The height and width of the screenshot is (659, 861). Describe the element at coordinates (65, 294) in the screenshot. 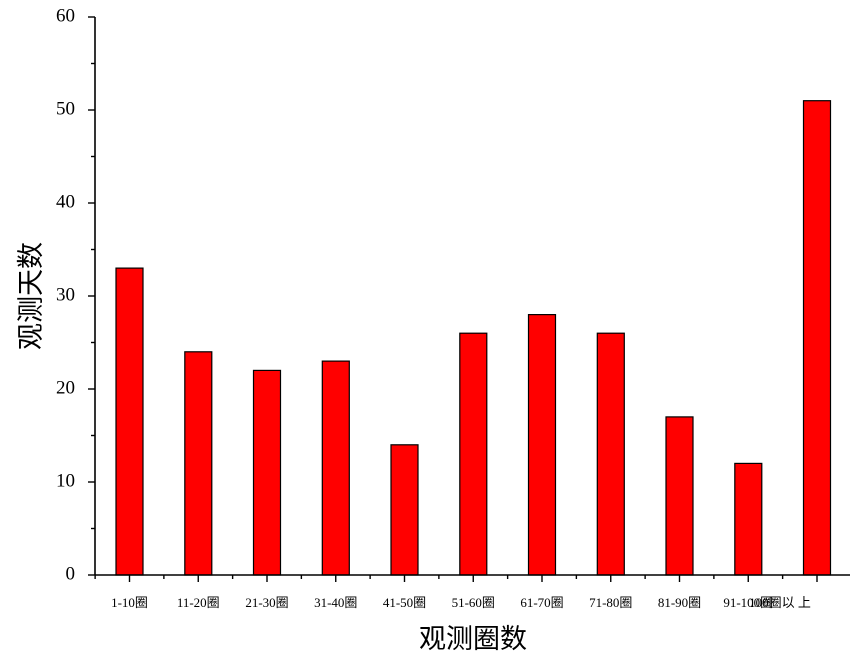

I see `y-tick-label: 30` at that location.